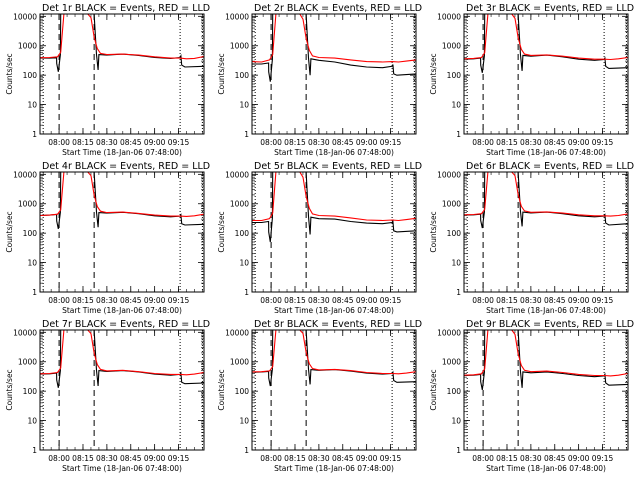 This screenshot has height=480, width=640. Describe the element at coordinates (338, 8) in the screenshot. I see `panel-title: Det 2r BLACK = Events, RED = LLD` at that location.